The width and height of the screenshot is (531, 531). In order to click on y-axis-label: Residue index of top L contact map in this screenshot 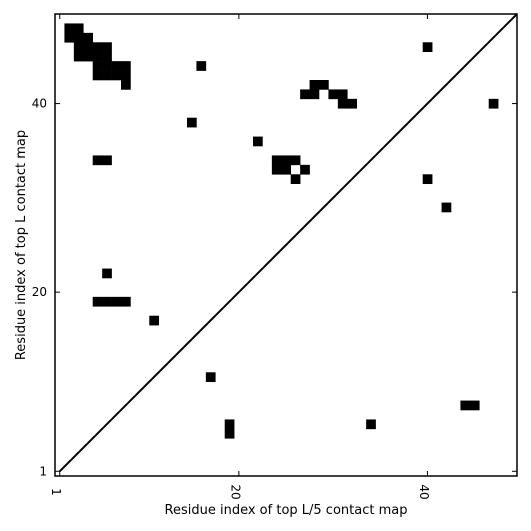, I will do `click(21, 245)`.